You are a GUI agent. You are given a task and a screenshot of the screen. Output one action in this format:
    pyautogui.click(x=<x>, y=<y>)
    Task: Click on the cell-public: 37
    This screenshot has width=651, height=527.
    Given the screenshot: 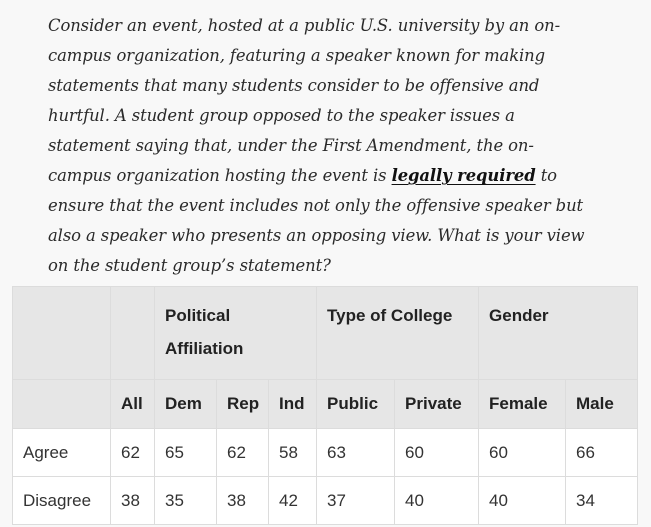 What is the action you would take?
    pyautogui.click(x=356, y=500)
    